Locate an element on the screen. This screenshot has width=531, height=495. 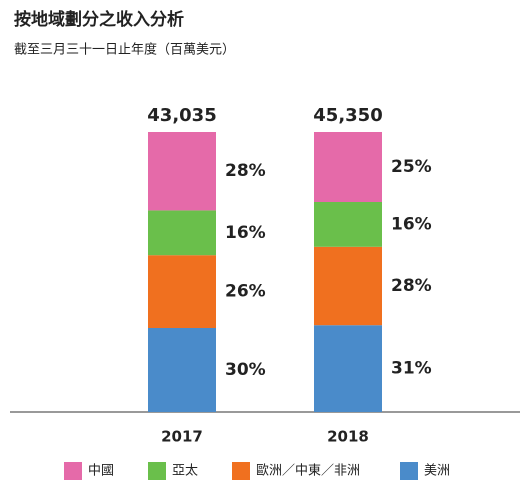
legend-label: 美洲 is located at coordinates (437, 471).